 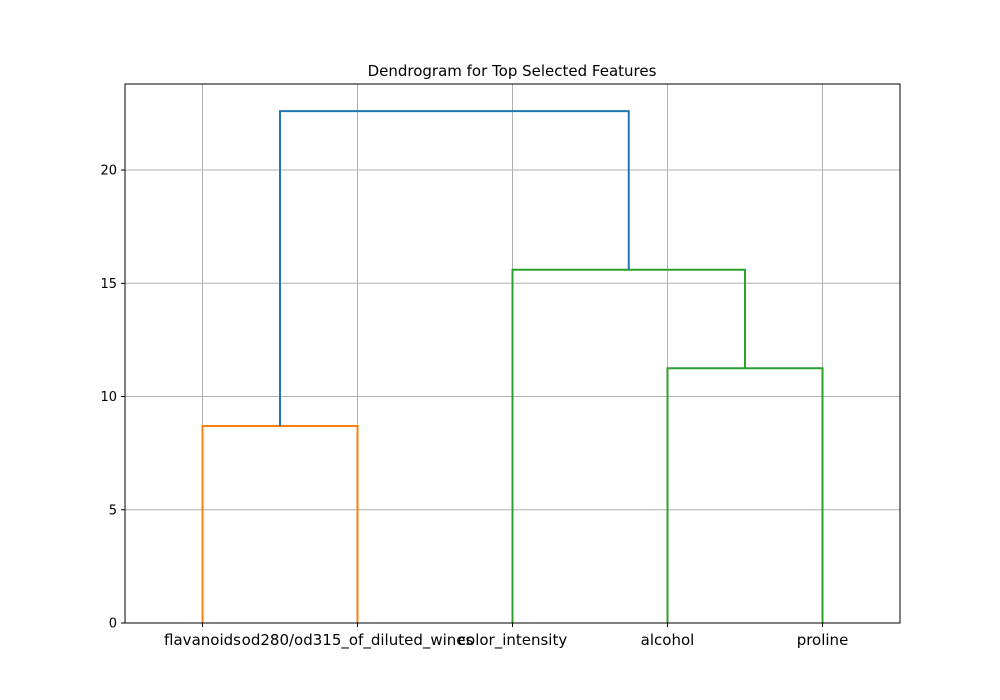 I want to click on chart-title: Dendrogram for Top Selected Features, so click(x=512, y=71).